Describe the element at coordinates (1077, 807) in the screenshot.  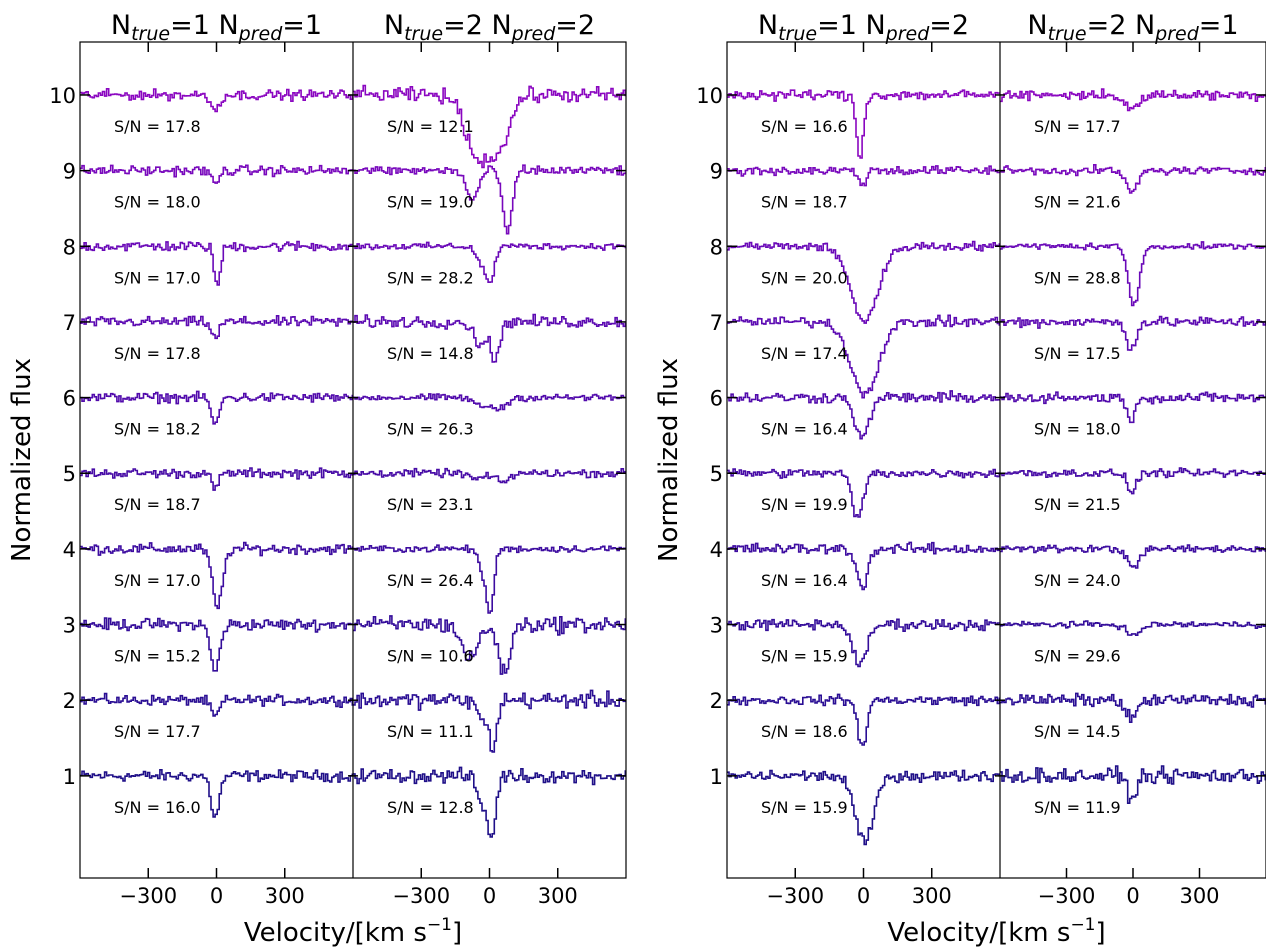
I see `snr-label: S/N = 11.9` at that location.